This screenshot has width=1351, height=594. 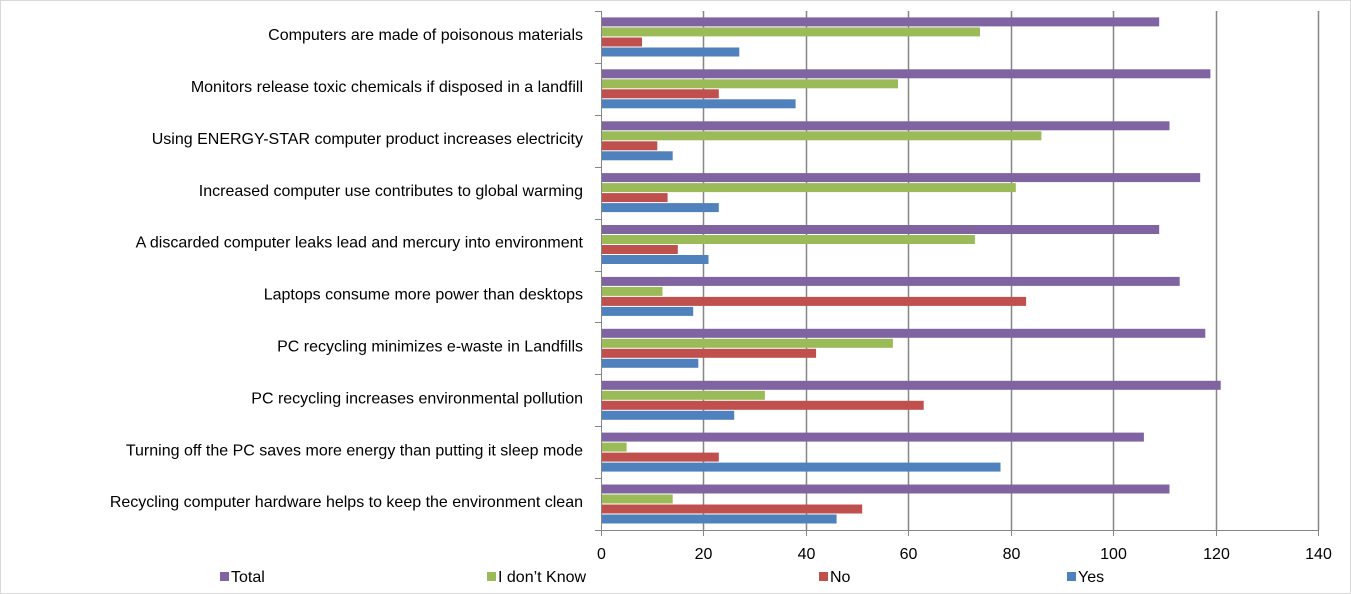 I want to click on legend: Total I don’t Know No Yes, so click(x=662, y=577).